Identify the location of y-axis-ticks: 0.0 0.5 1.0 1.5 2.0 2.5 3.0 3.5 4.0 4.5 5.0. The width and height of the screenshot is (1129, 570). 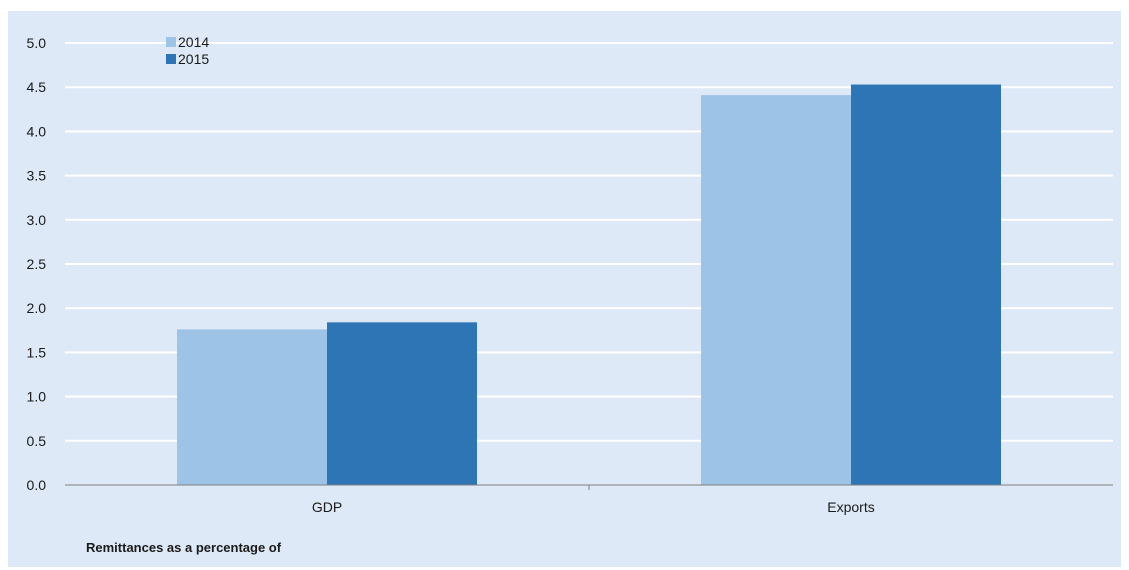
(37, 264).